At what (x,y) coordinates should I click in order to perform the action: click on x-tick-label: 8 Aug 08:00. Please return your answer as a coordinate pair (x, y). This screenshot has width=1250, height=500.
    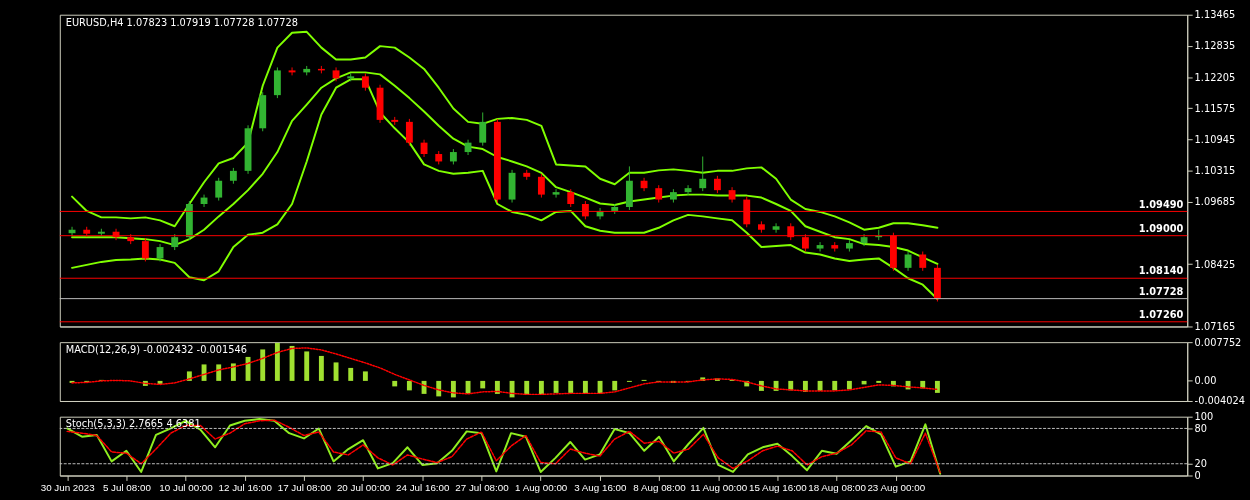
    Looking at the image, I should click on (660, 487).